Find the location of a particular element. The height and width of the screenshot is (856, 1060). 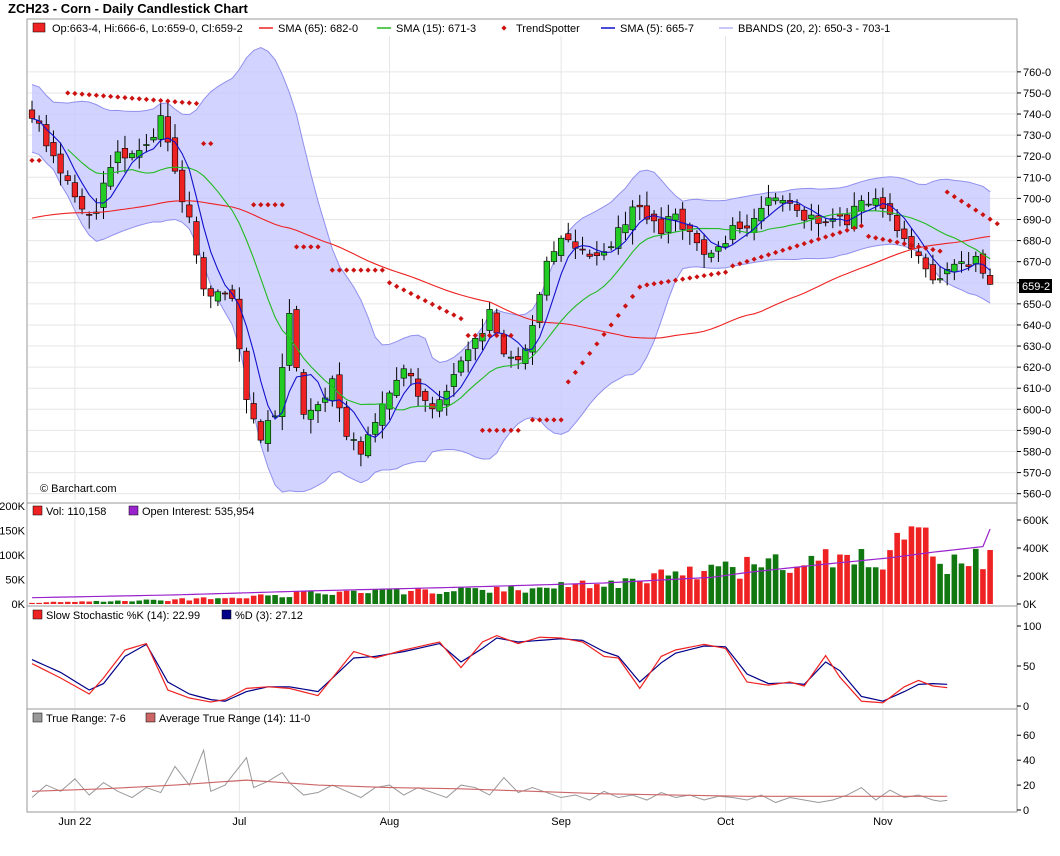

x-tick-label: Aug is located at coordinates (390, 822).